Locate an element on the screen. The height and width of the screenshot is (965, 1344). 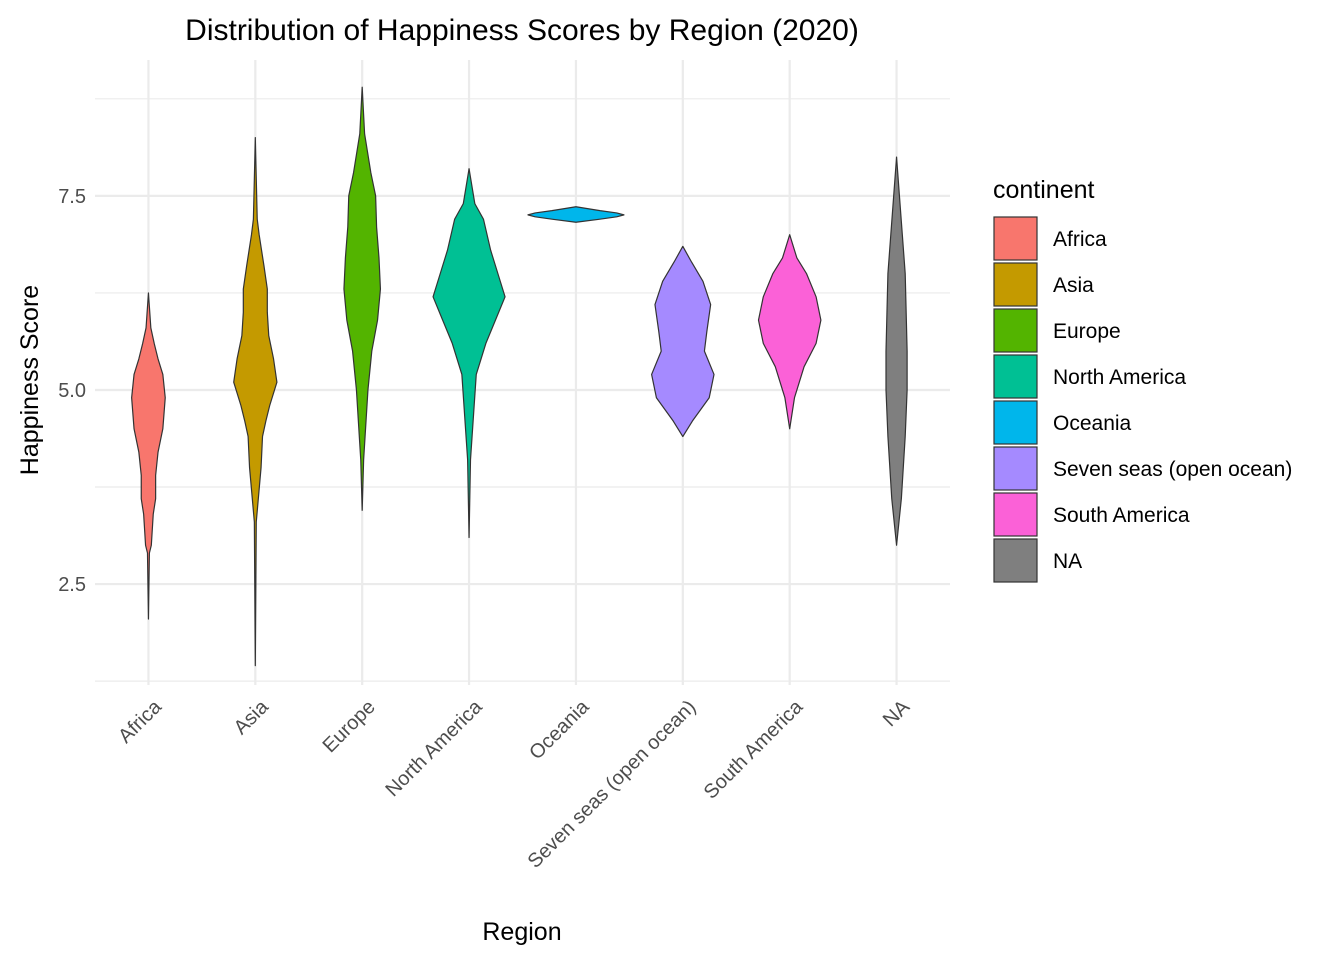
y-tick-label-0: 2.5 is located at coordinates (72, 585).